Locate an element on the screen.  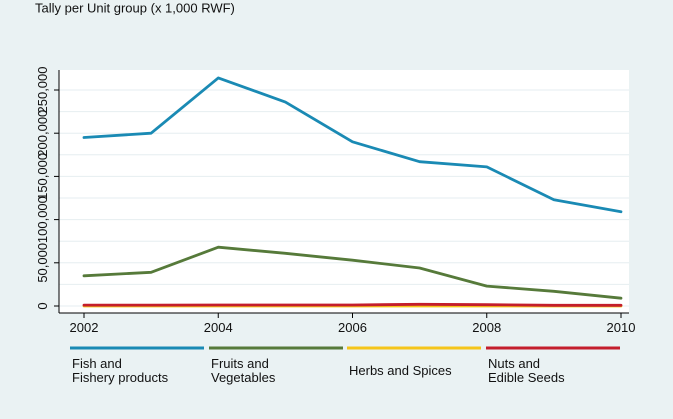
y-tick-label: 200,000 is located at coordinates (42, 133).